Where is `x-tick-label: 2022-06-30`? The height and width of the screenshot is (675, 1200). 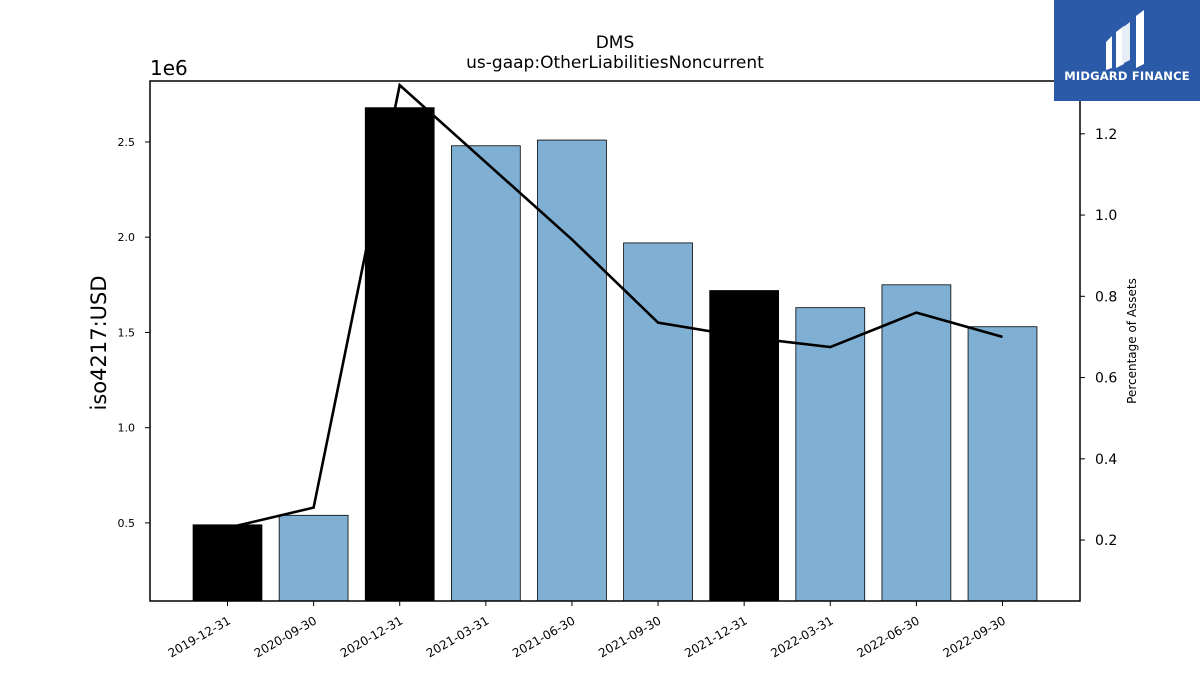
x-tick-label: 2022-06-30 is located at coordinates (887, 636).